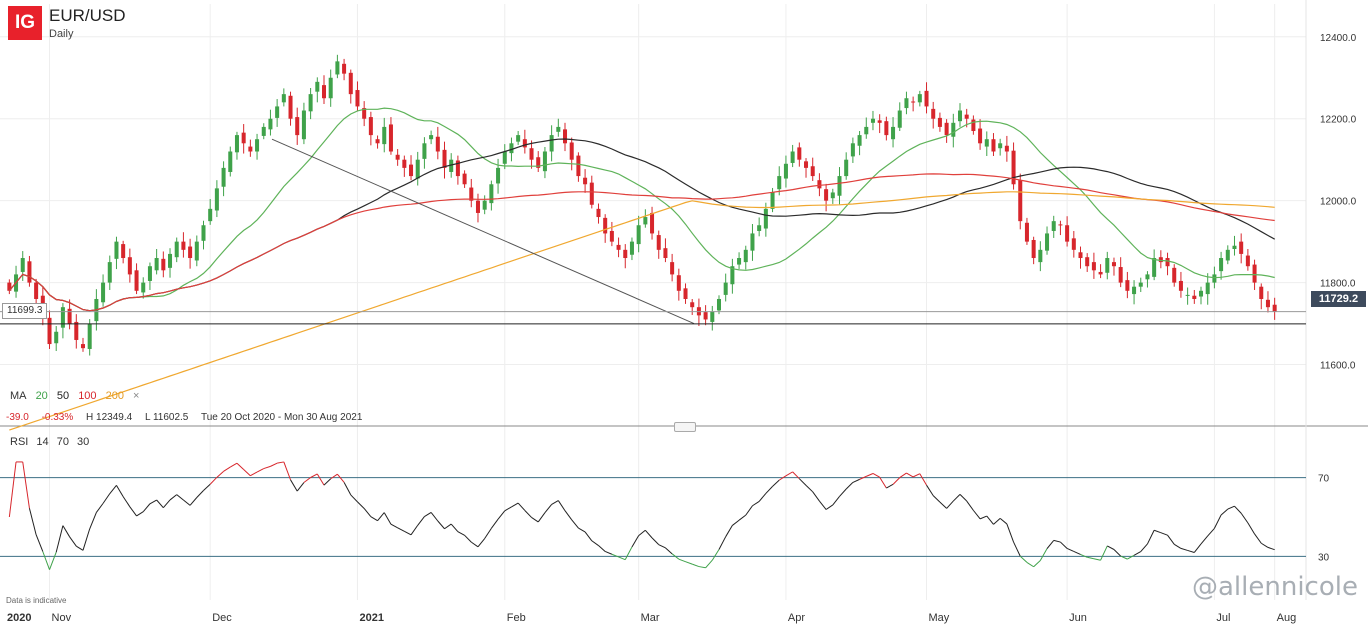 The width and height of the screenshot is (1368, 626). What do you see at coordinates (63, 396) in the screenshot?
I see `ma50-label: 50` at bounding box center [63, 396].